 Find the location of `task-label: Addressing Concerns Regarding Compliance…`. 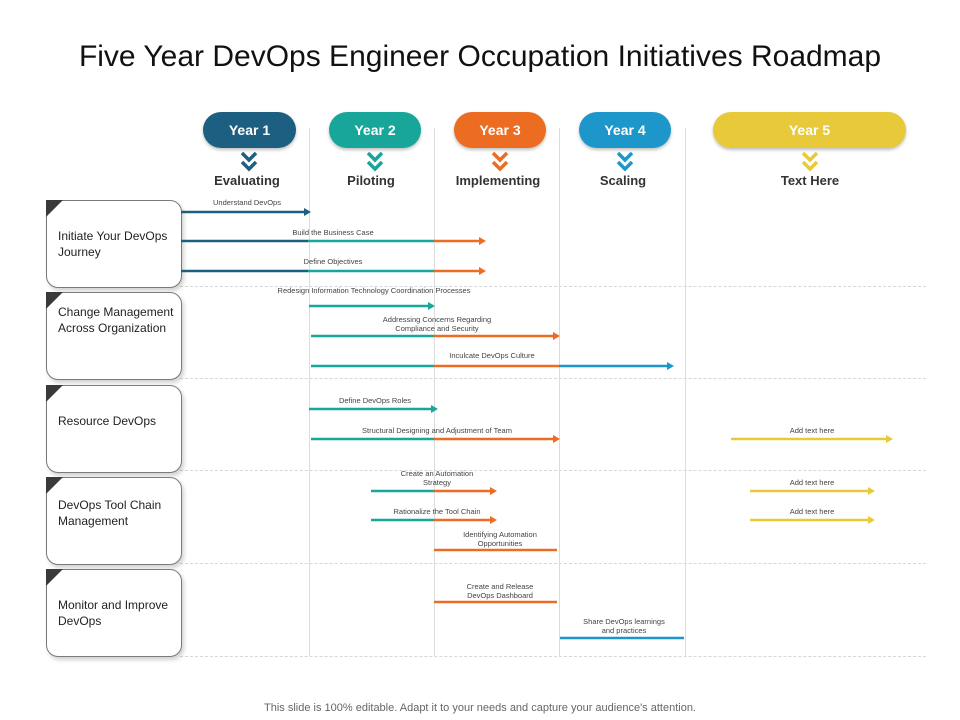

task-label: Addressing Concerns Regarding Compliance… is located at coordinates (437, 324).